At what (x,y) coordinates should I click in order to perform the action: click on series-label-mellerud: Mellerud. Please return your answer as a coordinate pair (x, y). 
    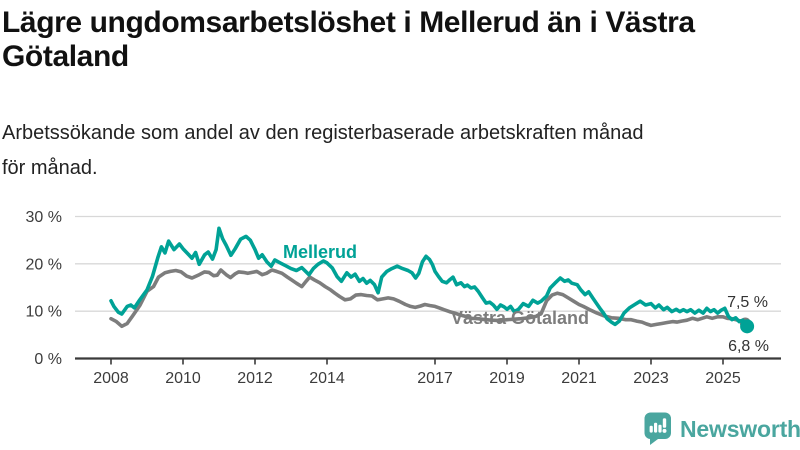
    Looking at the image, I should click on (320, 252).